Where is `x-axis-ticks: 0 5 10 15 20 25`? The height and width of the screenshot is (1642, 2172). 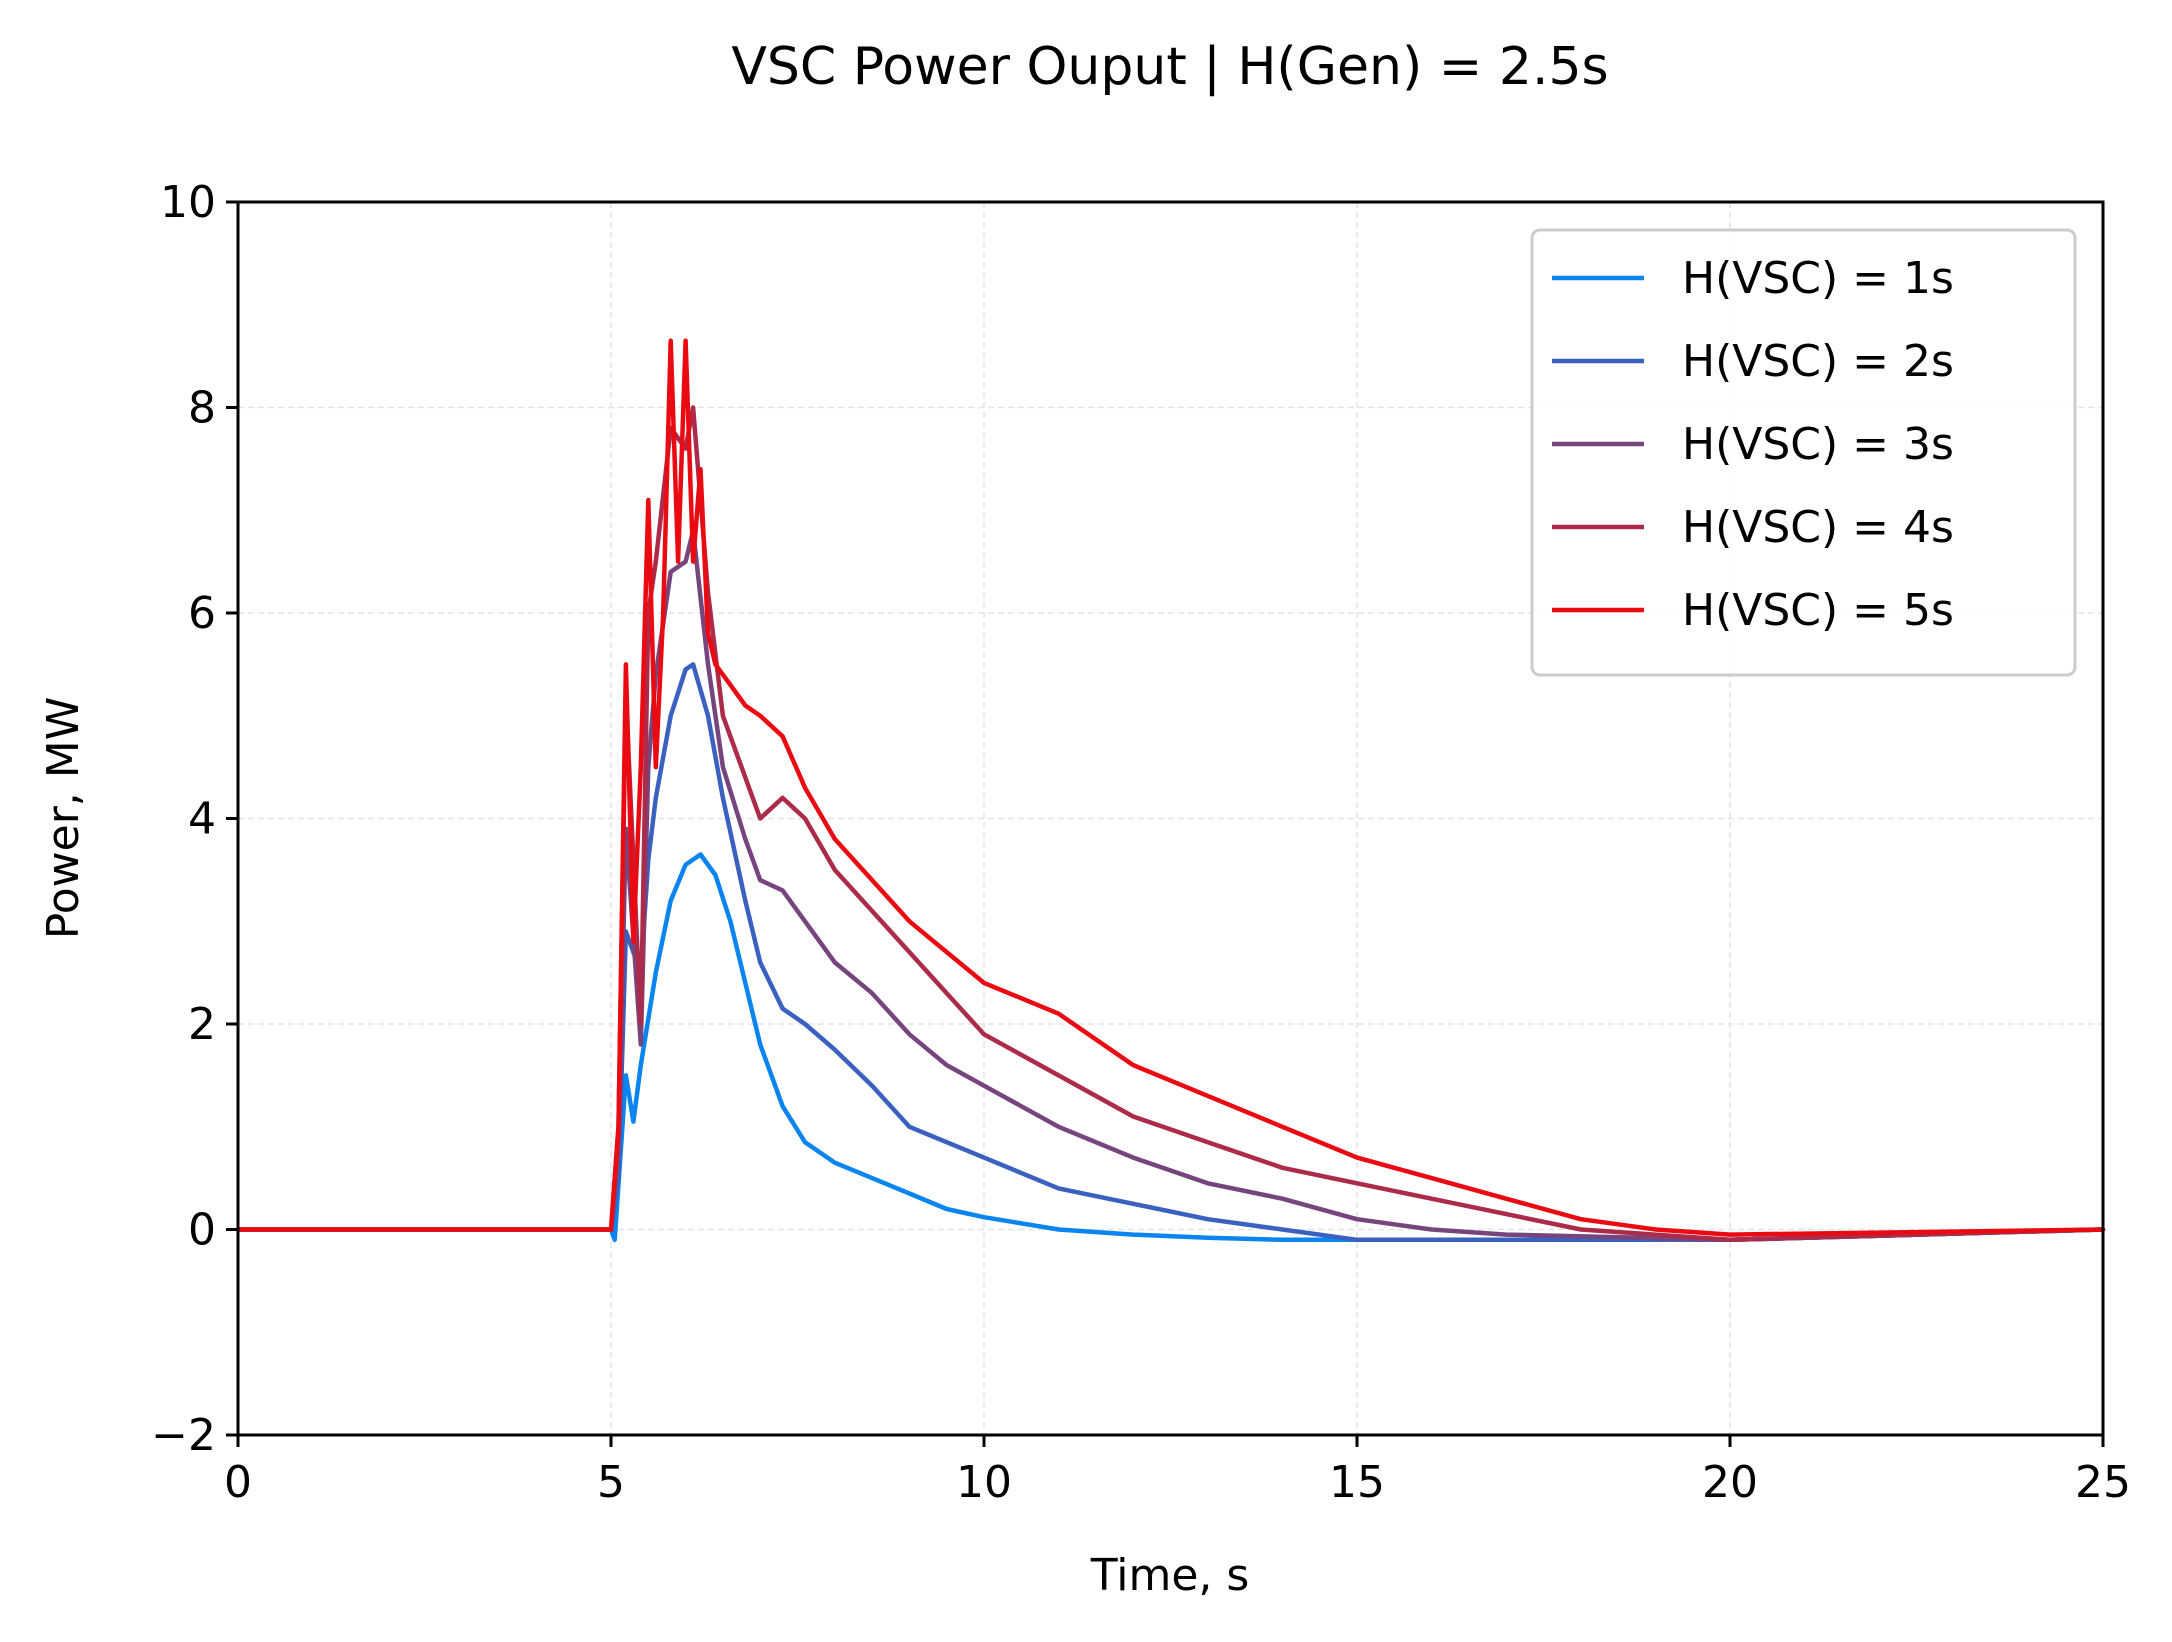 x-axis-ticks: 0 5 10 15 20 25 is located at coordinates (1177, 1471).